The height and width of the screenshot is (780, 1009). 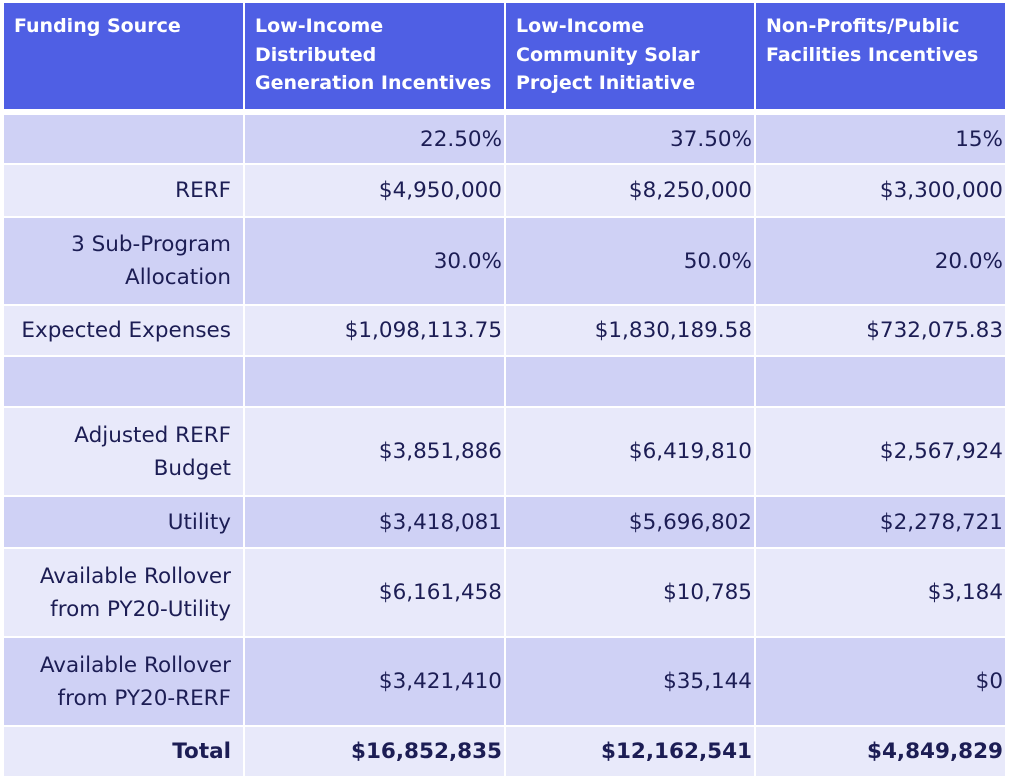 I want to click on total-row: Total $16,852,835 $12,162,541 $4,849,829, so click(x=504, y=751).